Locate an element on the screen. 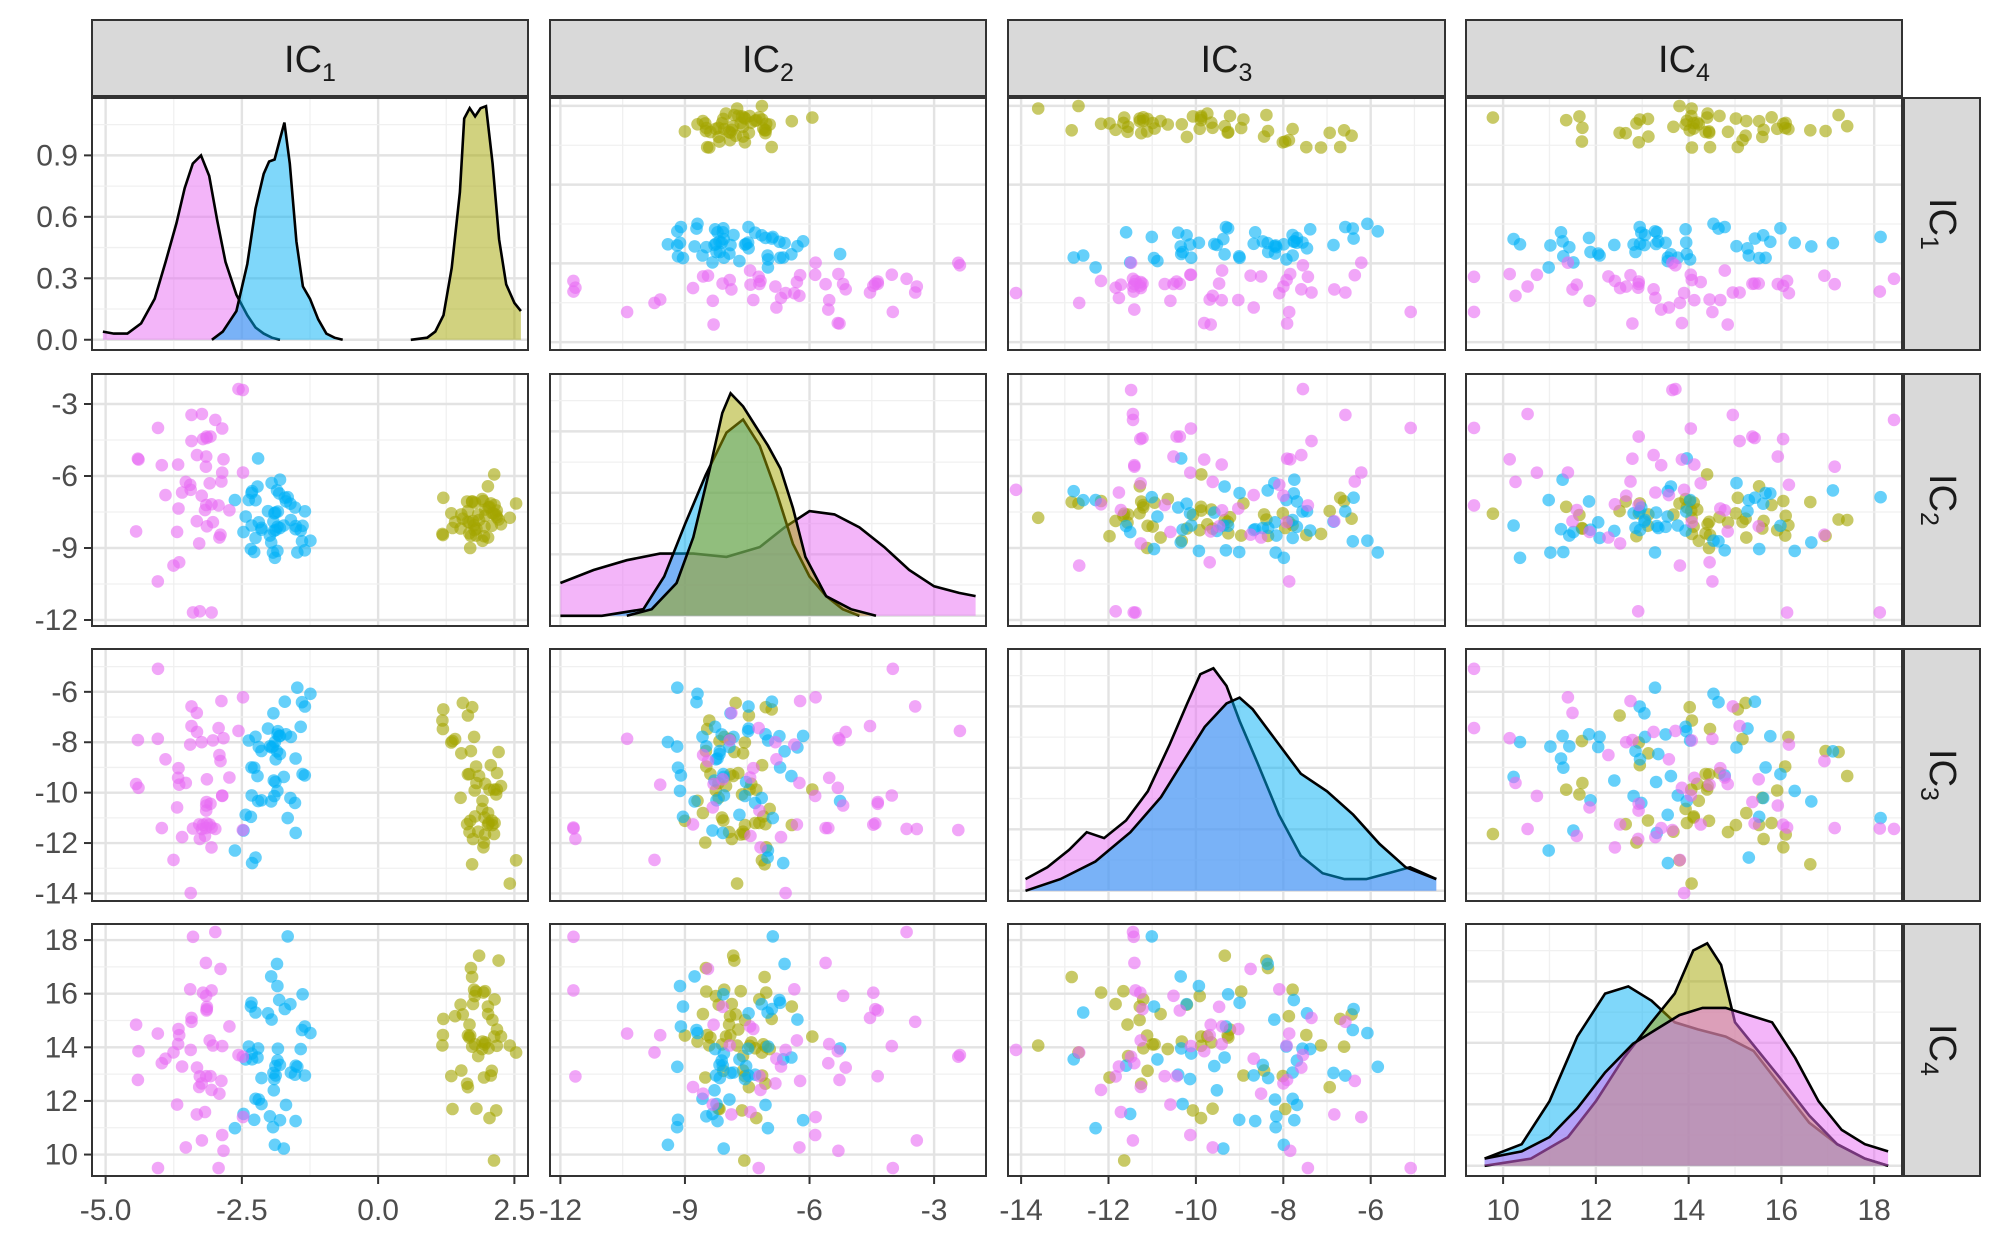  density-area-group2 is located at coordinates (277, 231).